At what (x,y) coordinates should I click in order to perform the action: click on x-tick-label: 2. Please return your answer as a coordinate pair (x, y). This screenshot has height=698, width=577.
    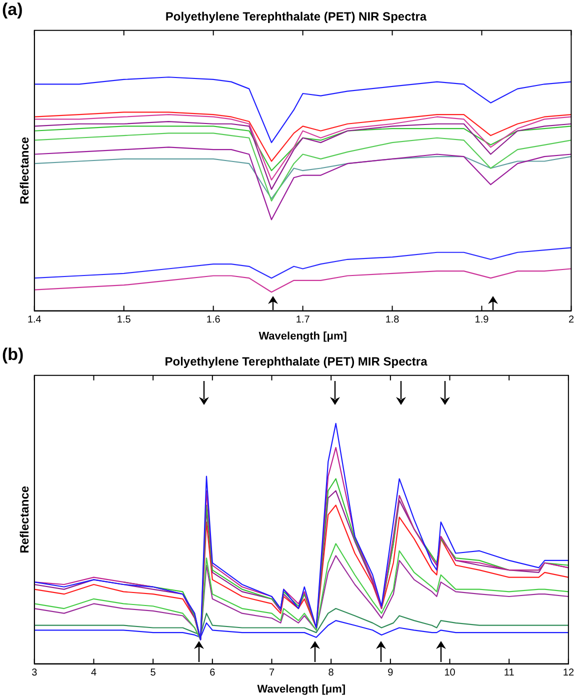
    Looking at the image, I should click on (571, 320).